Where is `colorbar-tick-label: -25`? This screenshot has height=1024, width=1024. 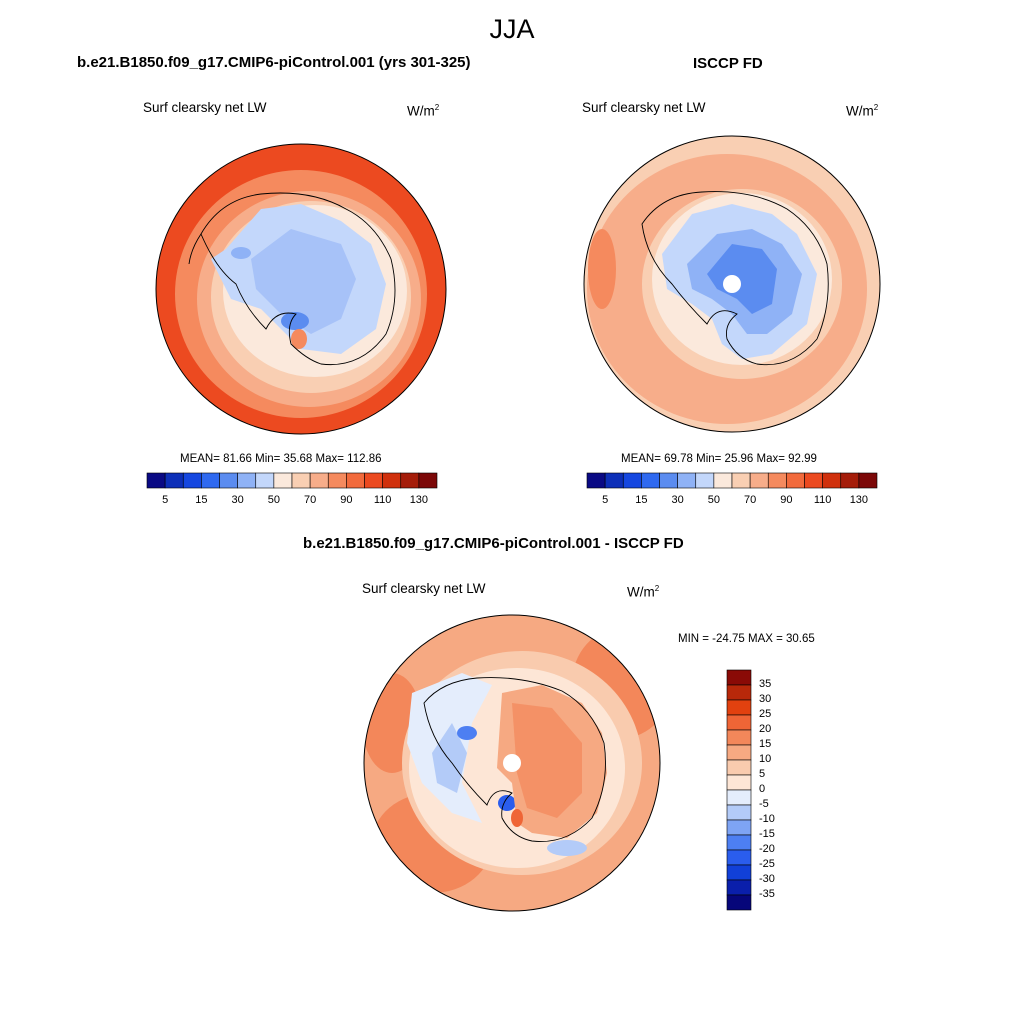
colorbar-tick-label: -25 is located at coordinates (767, 864).